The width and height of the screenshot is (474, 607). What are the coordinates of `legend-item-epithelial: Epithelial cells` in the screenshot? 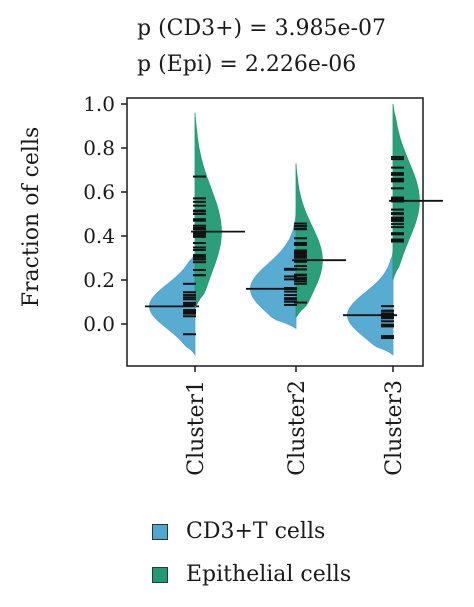 It's located at (251, 574).